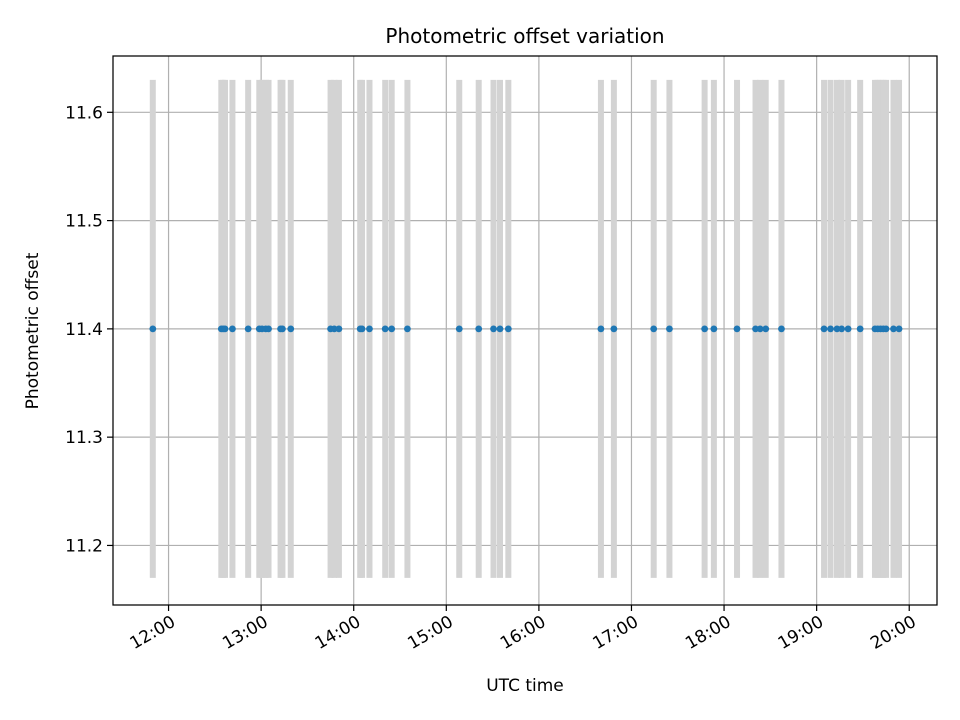 The height and width of the screenshot is (720, 960). I want to click on y-axis-label: Photometric offset, so click(33, 330).